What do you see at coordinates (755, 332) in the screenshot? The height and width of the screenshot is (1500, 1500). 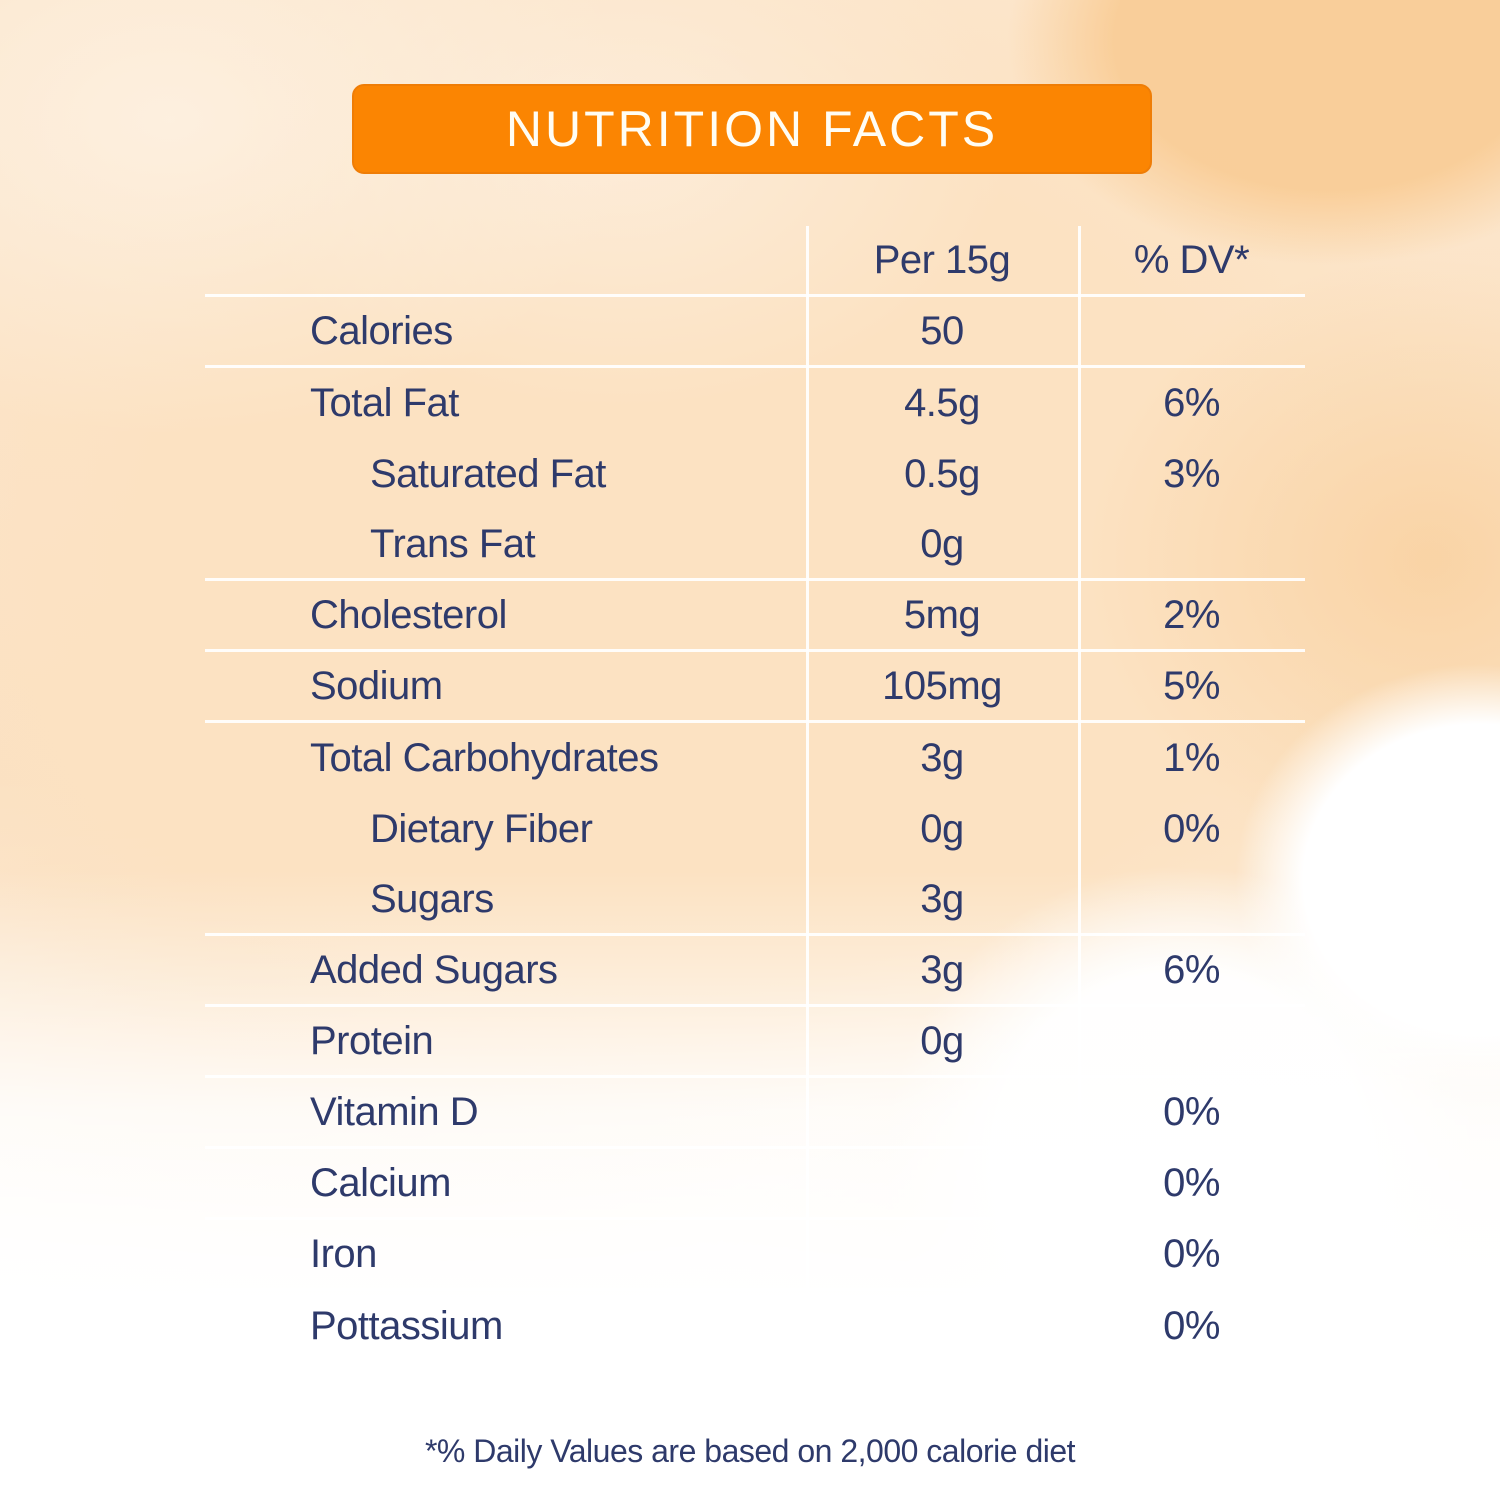 I see `row-calories: Calories 50` at bounding box center [755, 332].